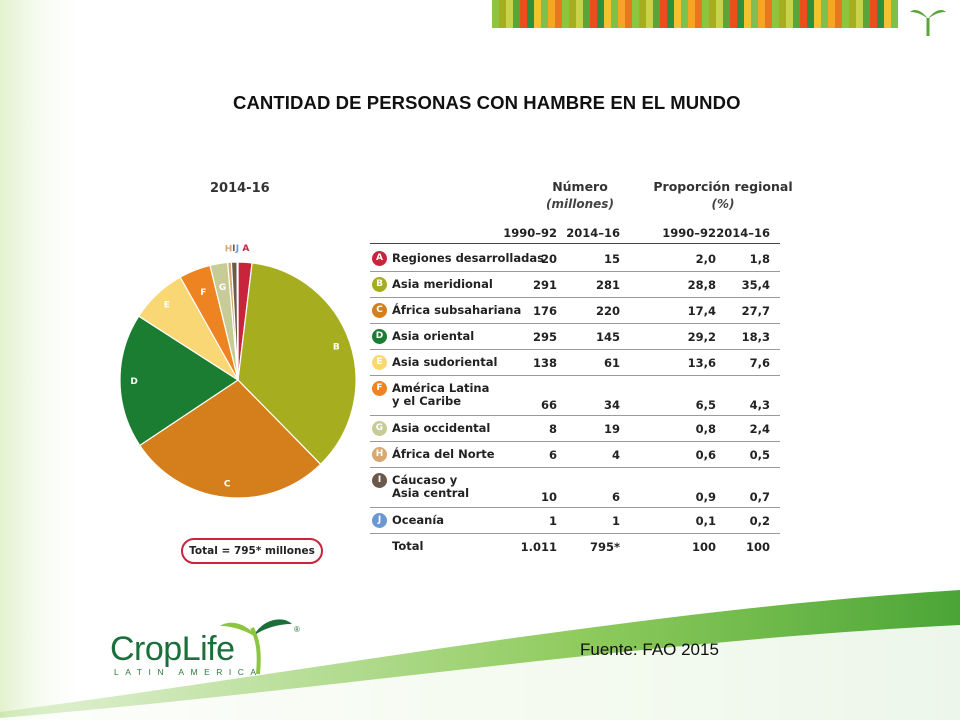 Image resolution: width=960 pixels, height=720 pixels. Describe the element at coordinates (649, 649) in the screenshot. I see `source-note: Fuente: FAO 2015` at that location.